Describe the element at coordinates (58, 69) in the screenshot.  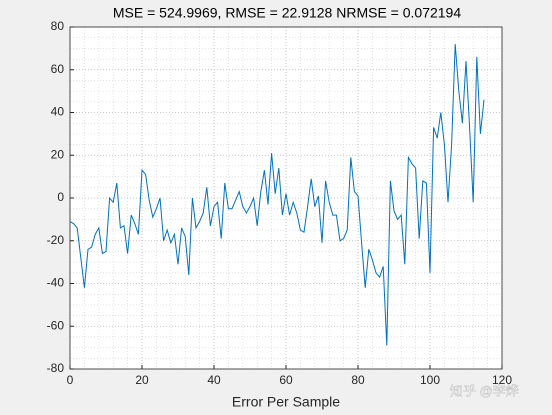
I see `y-tick-label: 60` at that location.